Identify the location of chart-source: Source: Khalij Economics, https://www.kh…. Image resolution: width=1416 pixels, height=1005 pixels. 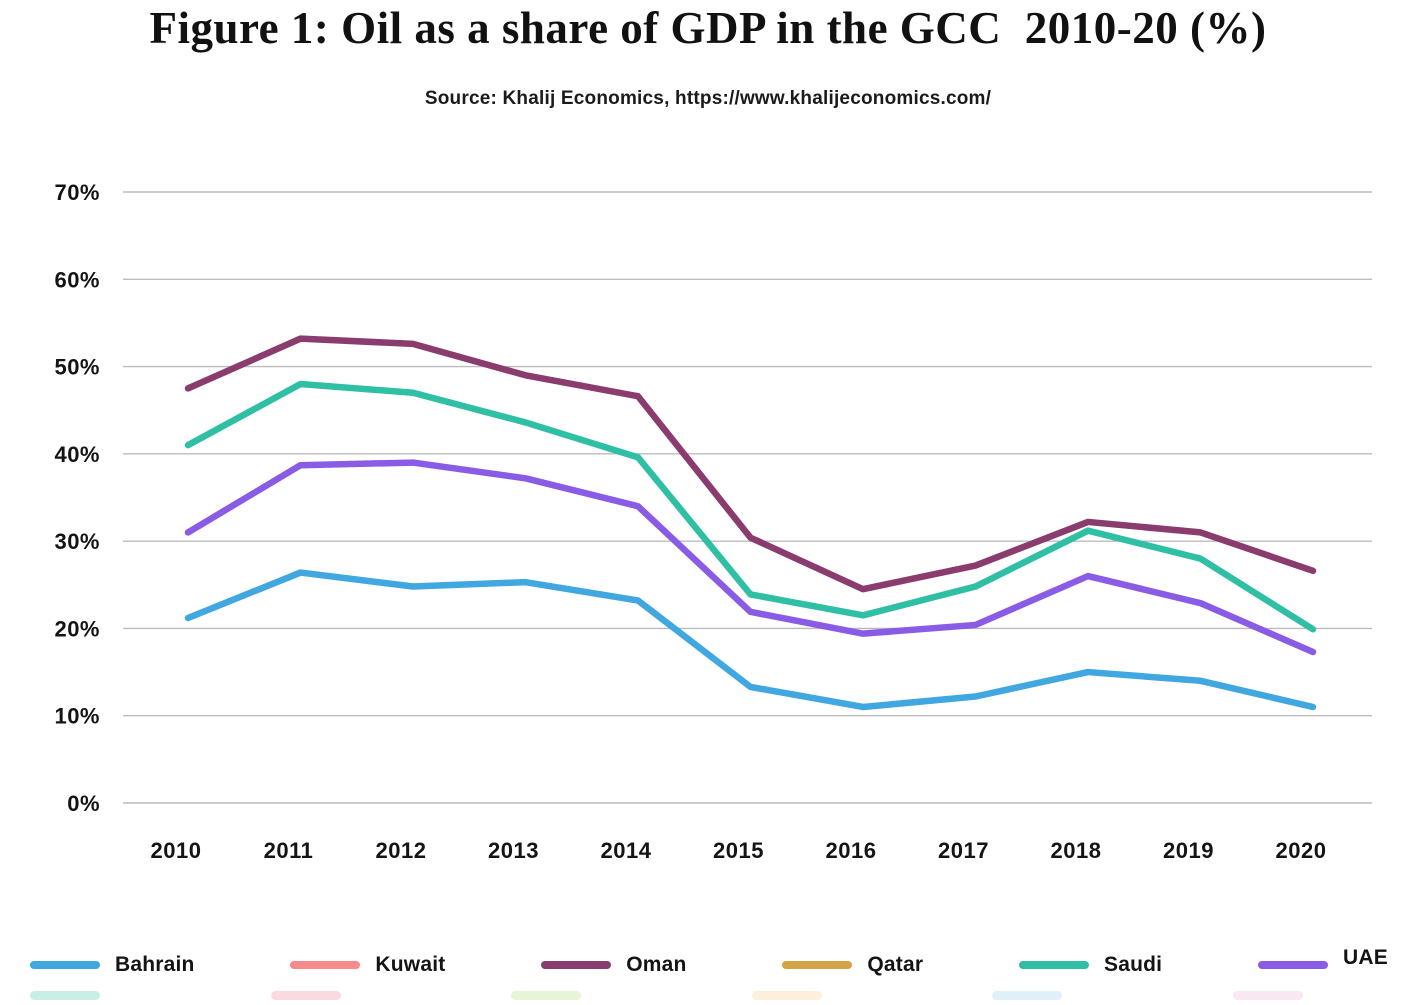
(708, 98).